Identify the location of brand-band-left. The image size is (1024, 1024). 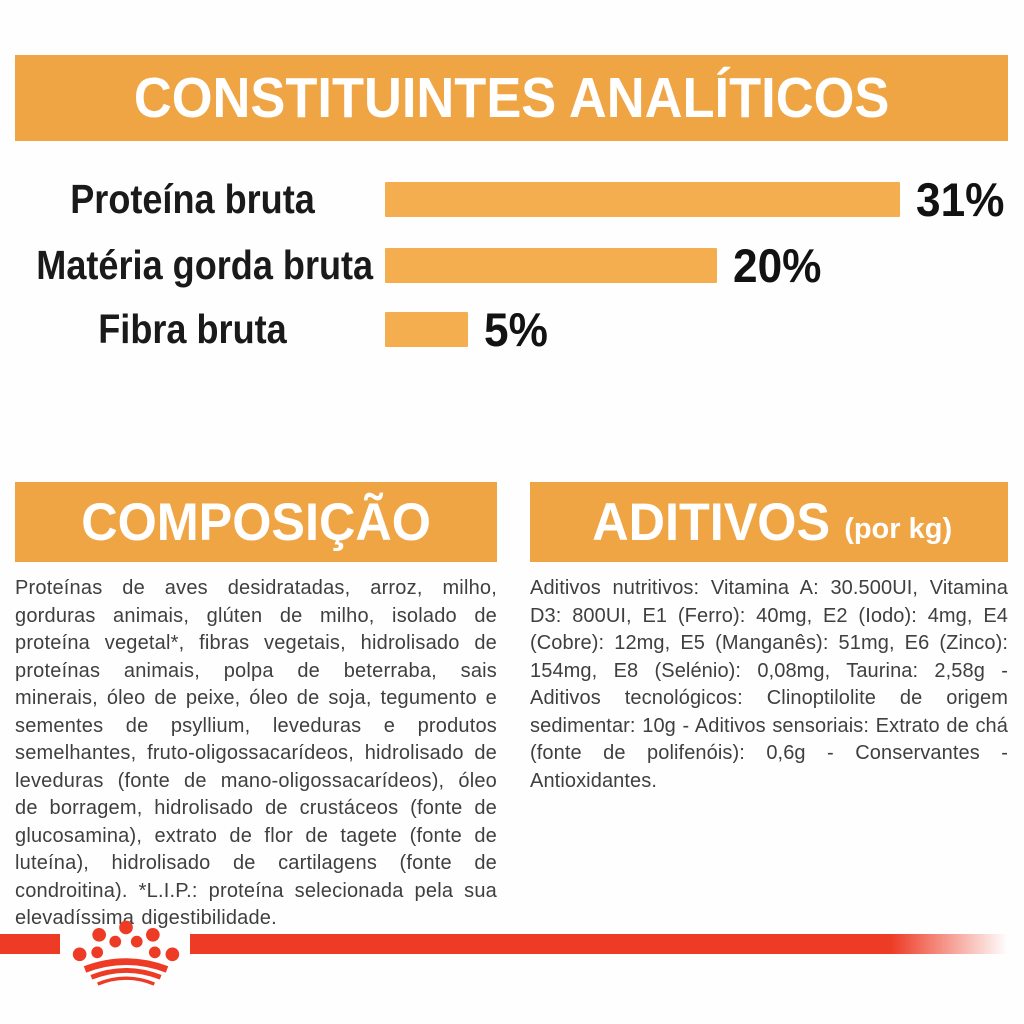
(30, 944).